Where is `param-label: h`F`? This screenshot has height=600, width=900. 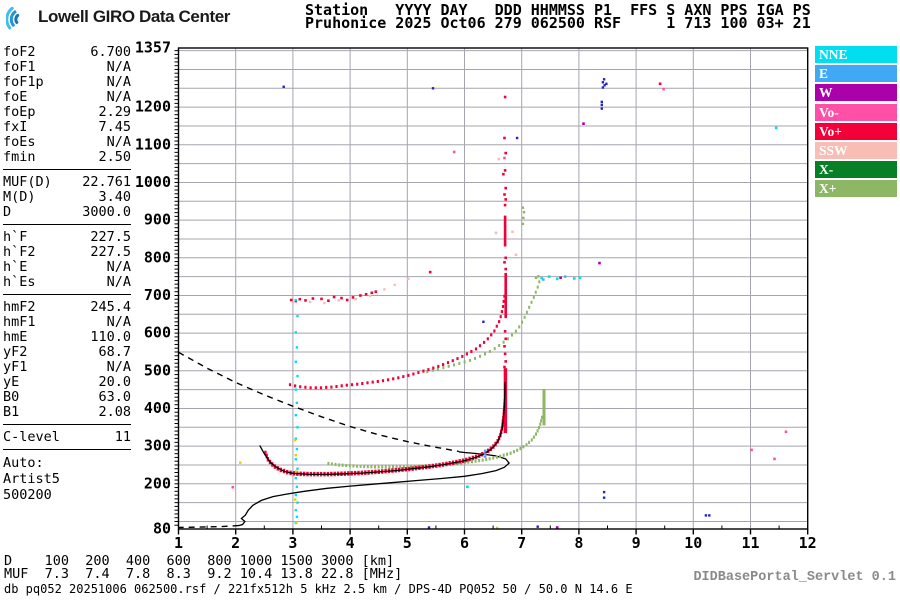
param-label: h`F is located at coordinates (15, 237).